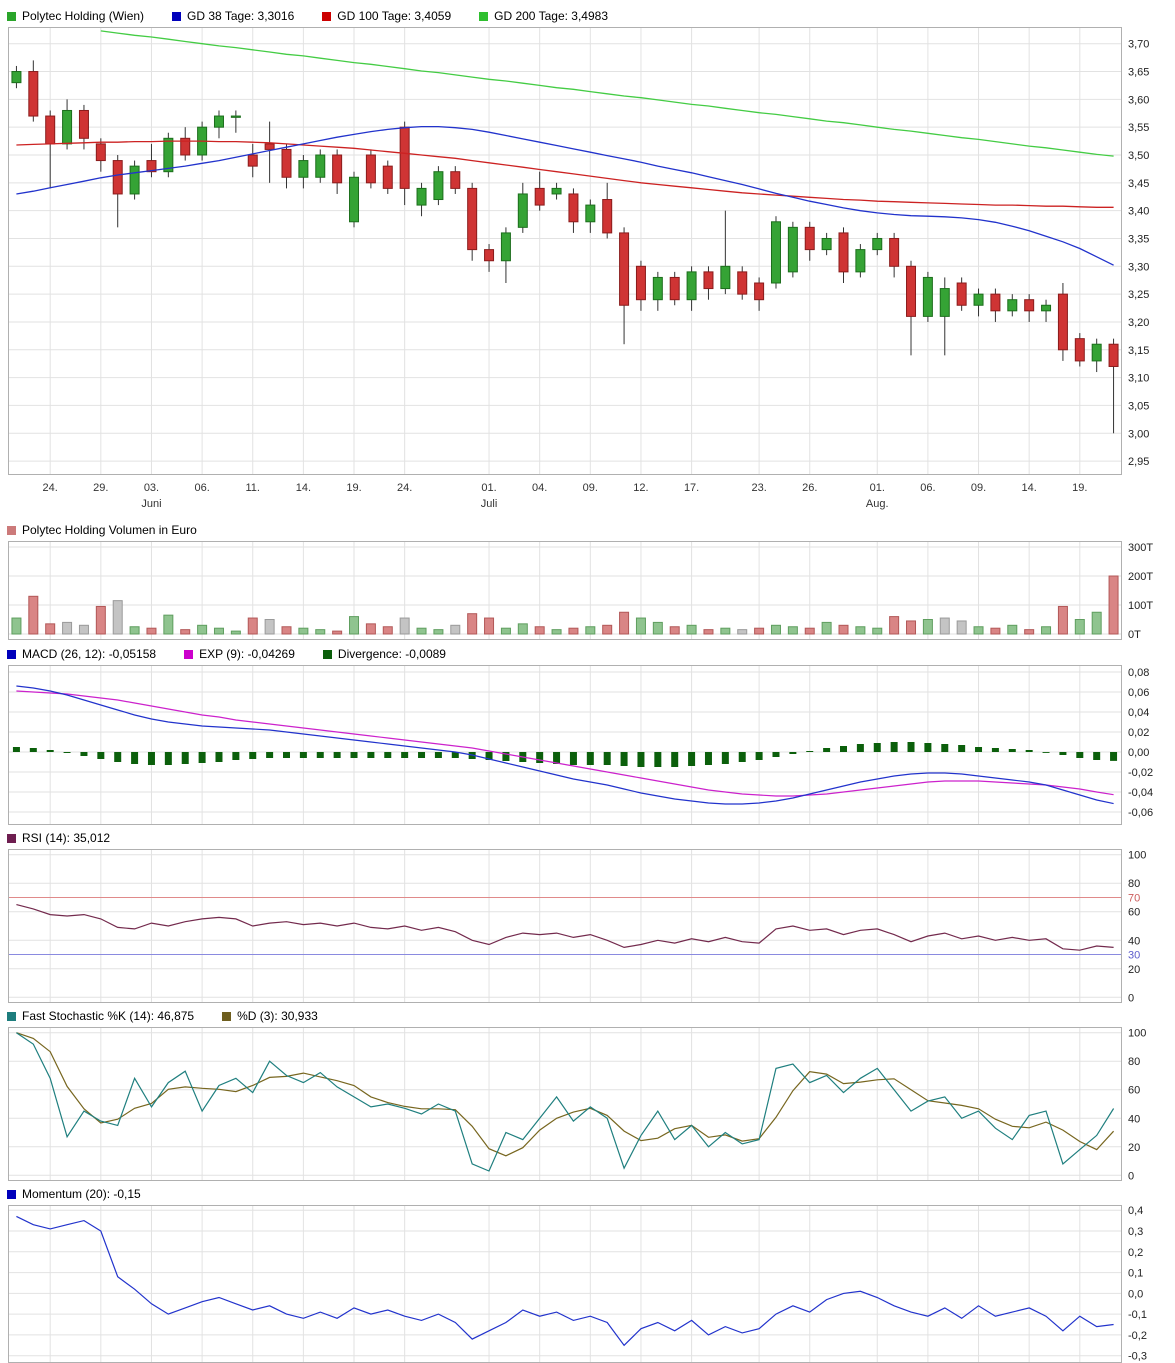 The width and height of the screenshot is (1175, 1363). Describe the element at coordinates (1137, 1357) in the screenshot. I see `svg-text: -0,3` at that location.